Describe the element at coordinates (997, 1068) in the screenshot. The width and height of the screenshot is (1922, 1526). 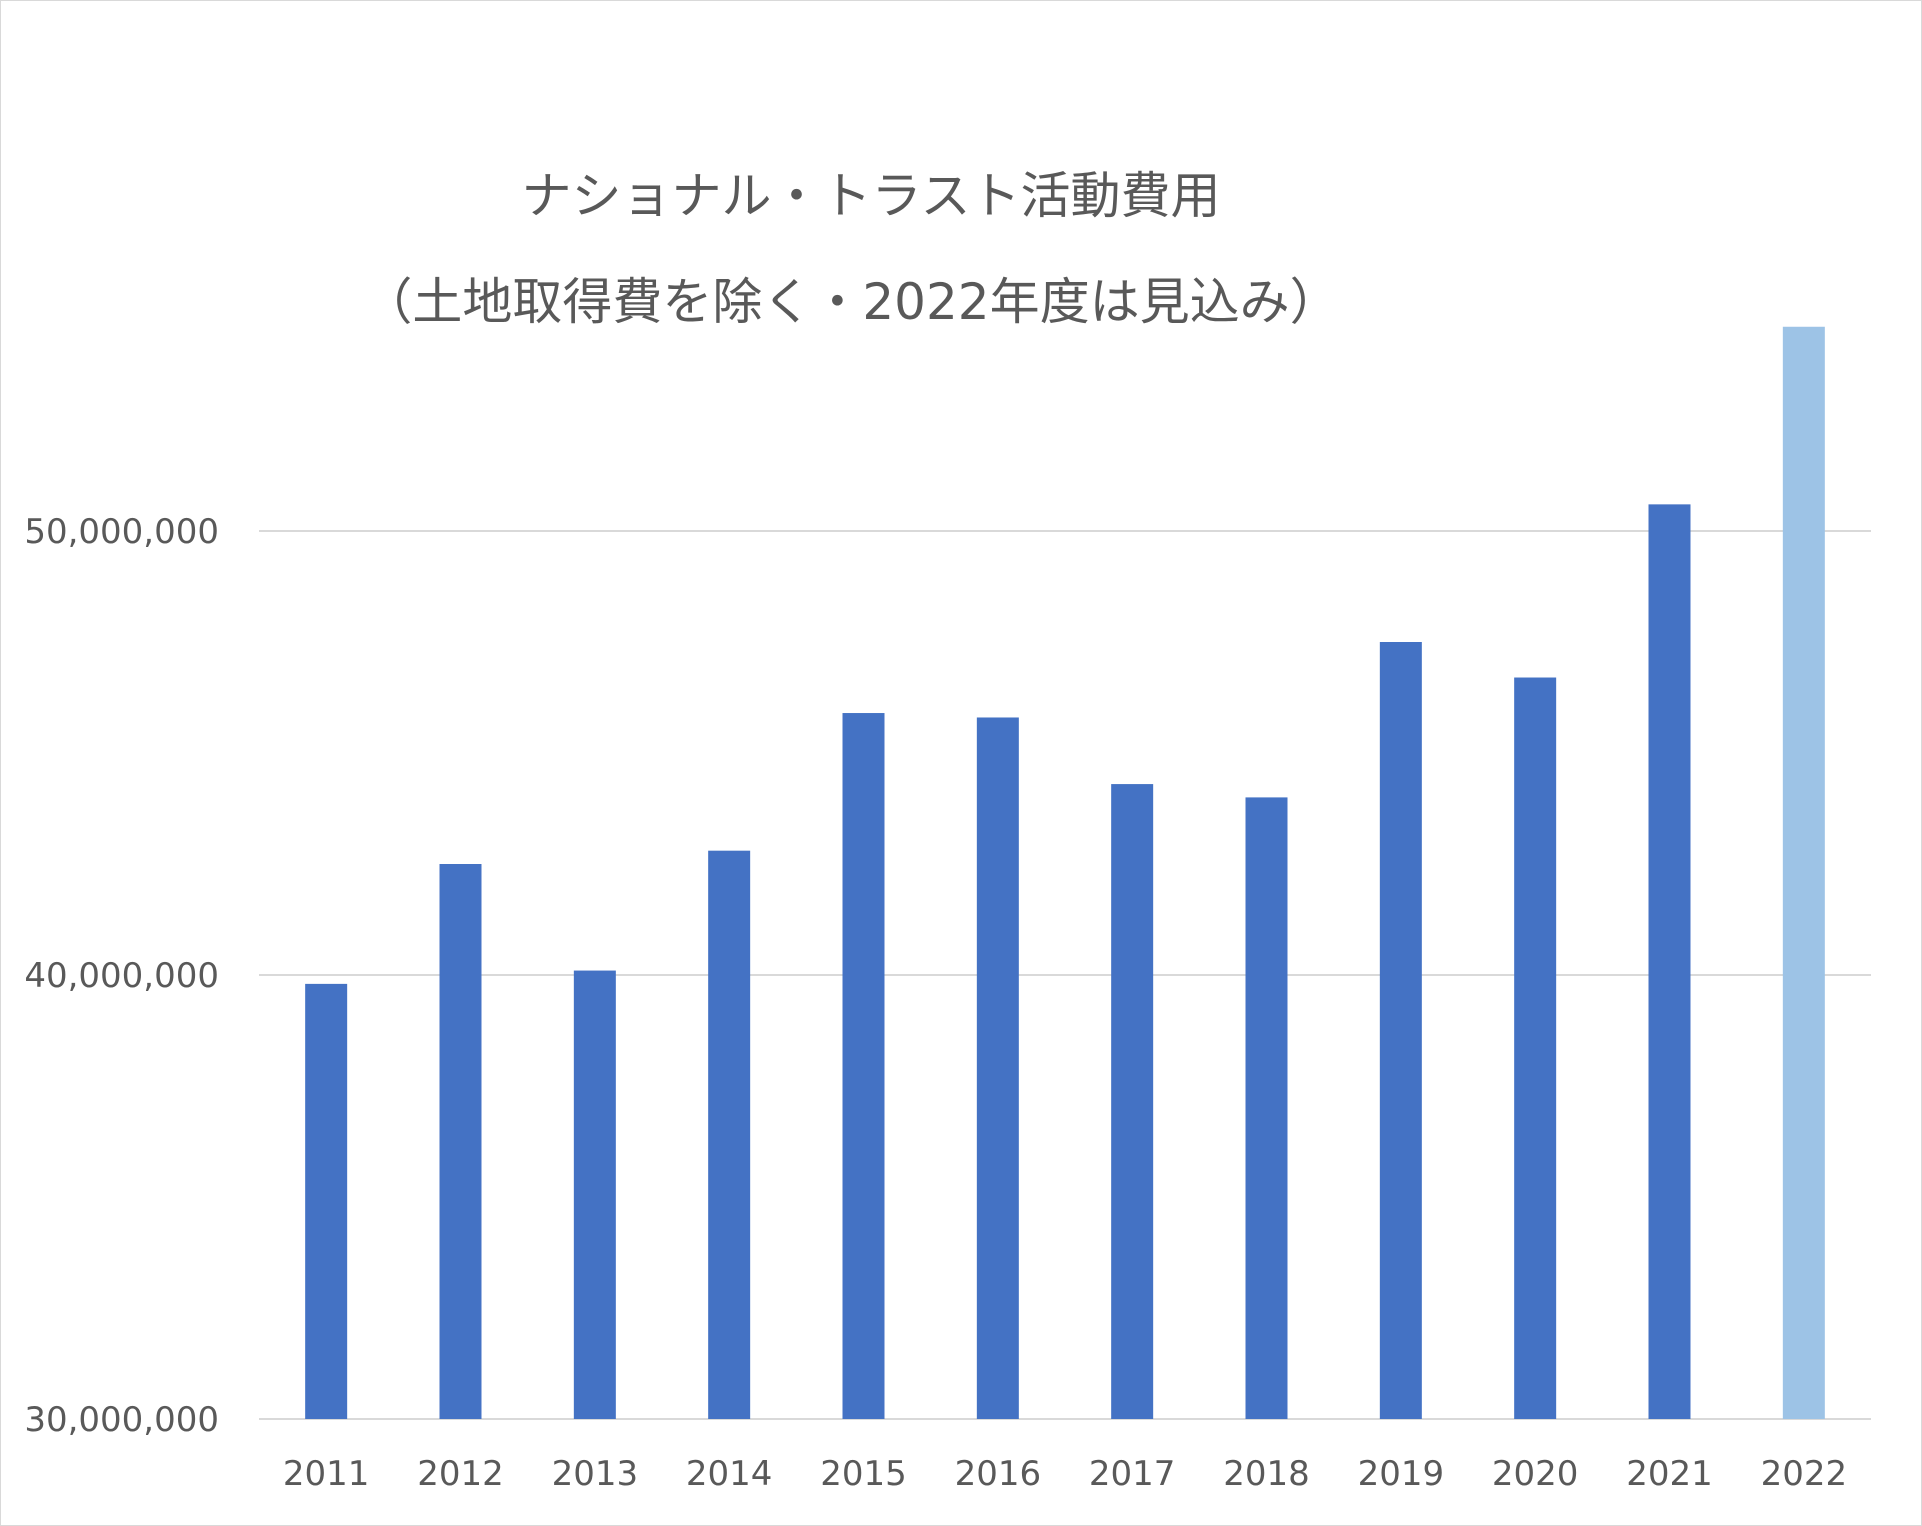
I see `bar-2016` at that location.